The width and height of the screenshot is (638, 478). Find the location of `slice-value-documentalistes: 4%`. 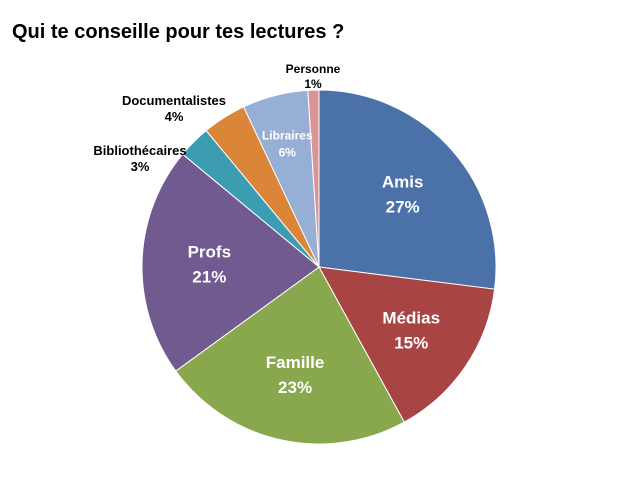

slice-value-documentalistes: 4% is located at coordinates (174, 116).